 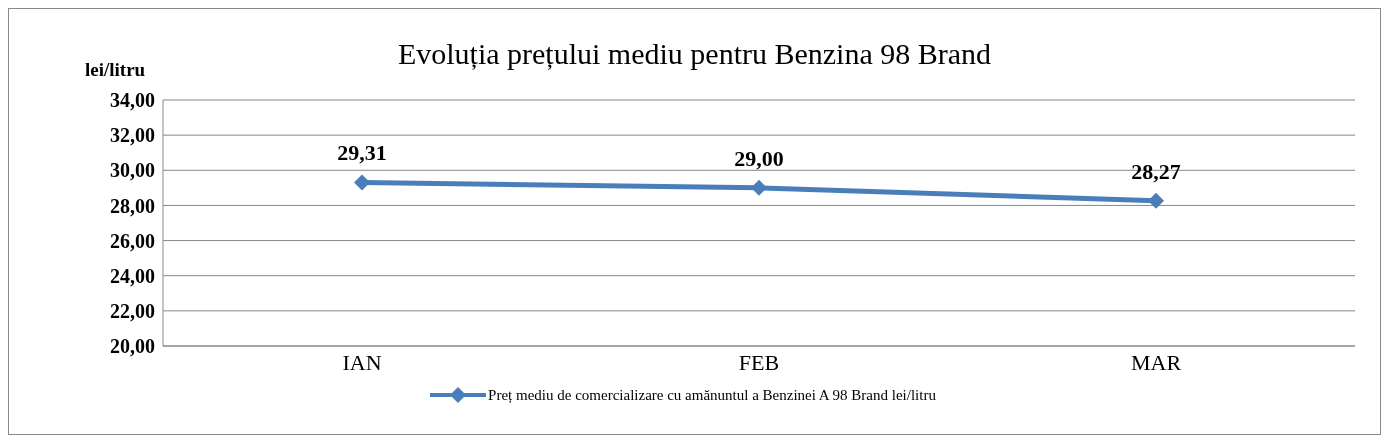 I want to click on y-tick-label: 20,00, so click(x=132, y=346).